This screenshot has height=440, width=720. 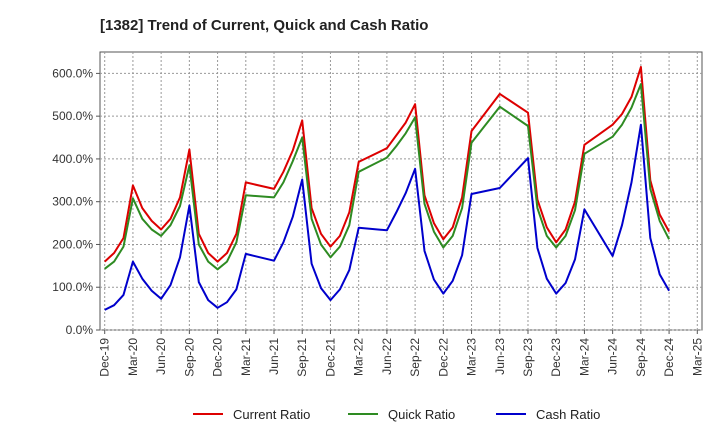 I want to click on y-axis-ticks: 0.0% 100.0% 200.0% 300.0% 400.0% 500.0% 600.0%, so click(x=76, y=201).